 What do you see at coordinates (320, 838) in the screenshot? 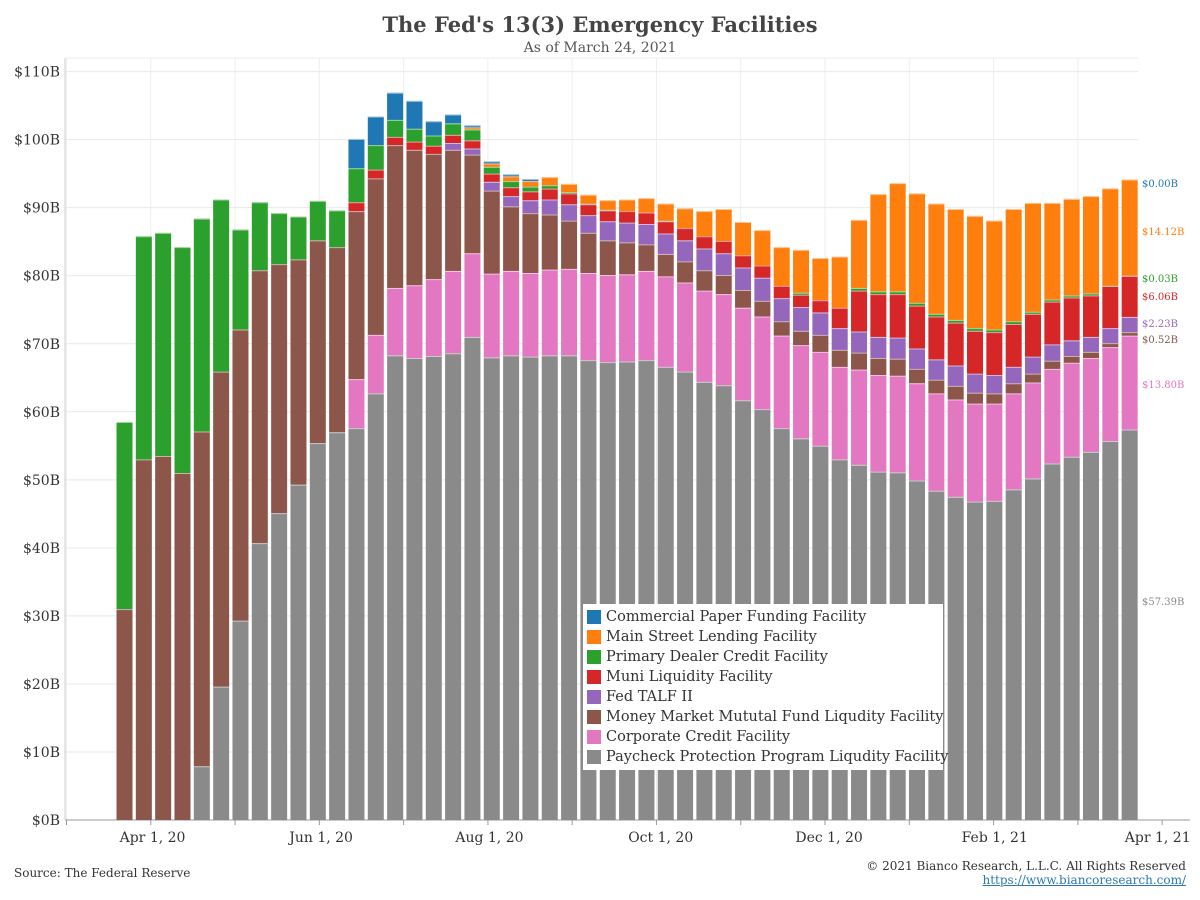
I see `x-tick-label: Jun 1, 20` at bounding box center [320, 838].